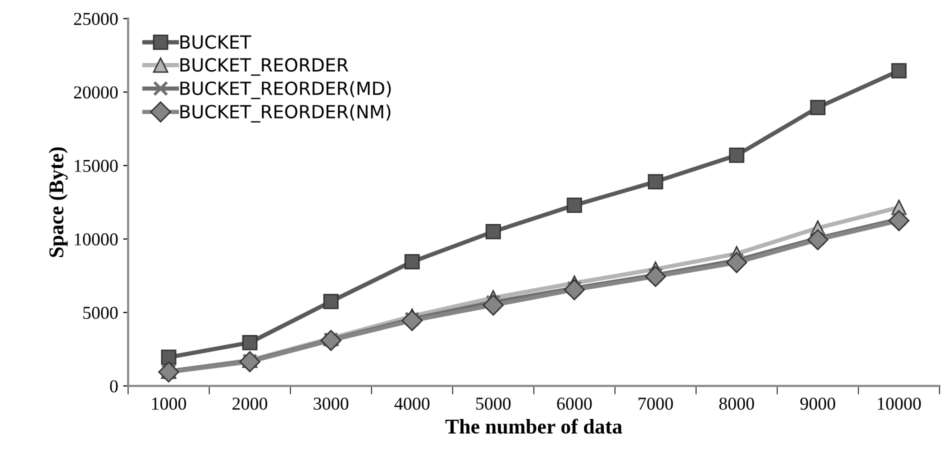 The height and width of the screenshot is (465, 949). I want to click on x-tick-label: 7000, so click(655, 404).